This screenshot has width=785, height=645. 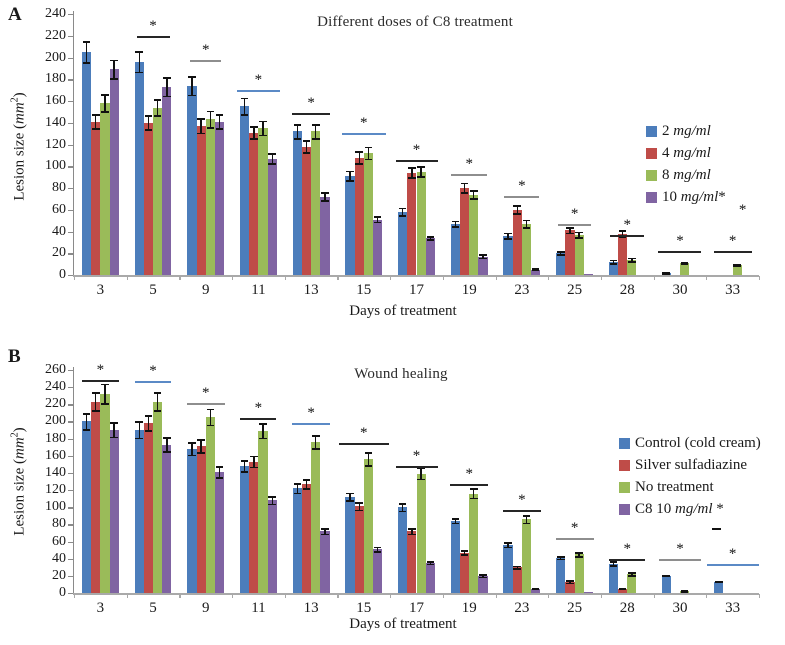 What do you see at coordinates (55, 57) in the screenshot?
I see `y-tick-label: 200` at bounding box center [55, 57].